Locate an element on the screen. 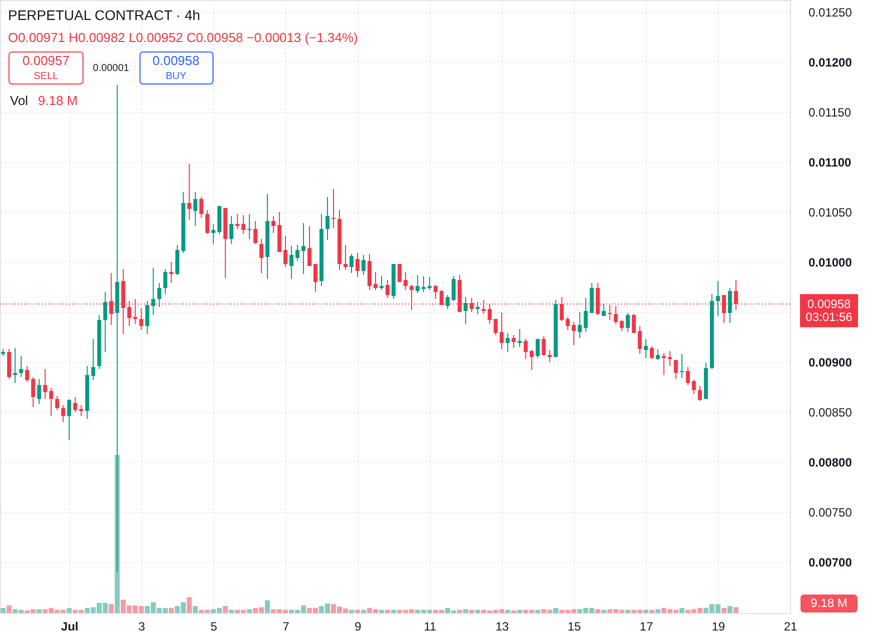 The image size is (874, 639). x-tick-label: 21 is located at coordinates (791, 627).